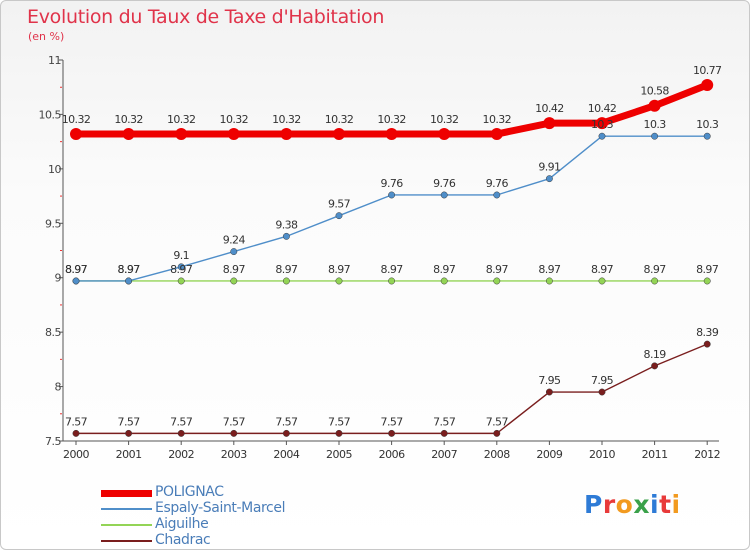 The height and width of the screenshot is (550, 750). What do you see at coordinates (339, 454) in the screenshot?
I see `x-tick-label: 2005` at bounding box center [339, 454].